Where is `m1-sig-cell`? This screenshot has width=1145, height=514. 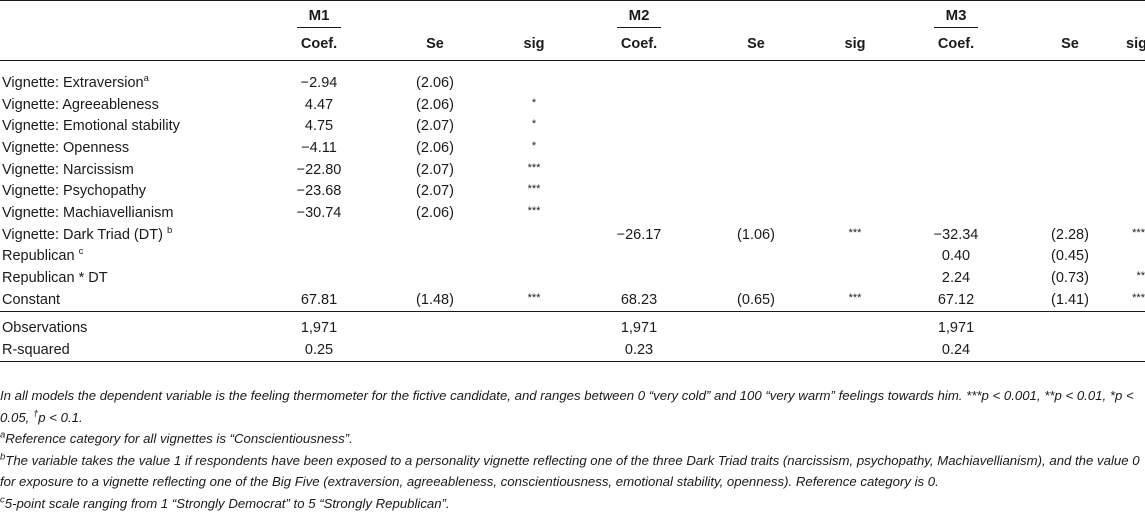 m1-sig-cell is located at coordinates (534, 257).